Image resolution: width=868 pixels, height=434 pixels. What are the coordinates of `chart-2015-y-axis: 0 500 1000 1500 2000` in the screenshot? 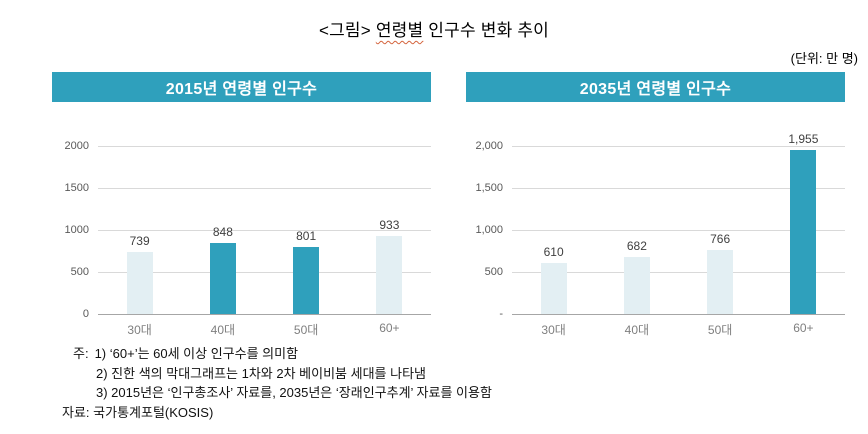 It's located at (75, 230).